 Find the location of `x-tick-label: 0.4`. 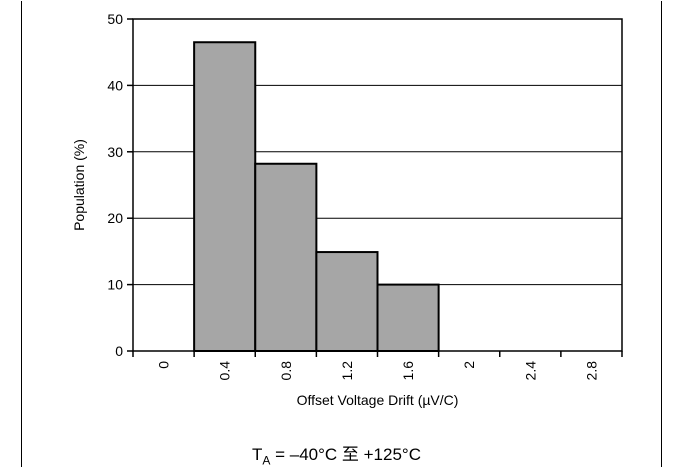

x-tick-label: 0.4 is located at coordinates (225, 371).